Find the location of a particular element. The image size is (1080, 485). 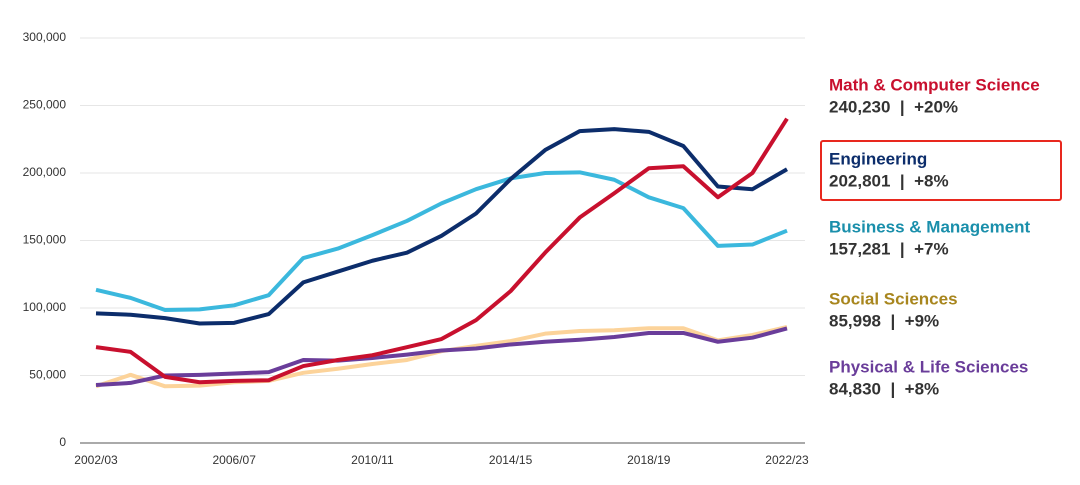

y-tick-label: 300,000 is located at coordinates (45, 37).